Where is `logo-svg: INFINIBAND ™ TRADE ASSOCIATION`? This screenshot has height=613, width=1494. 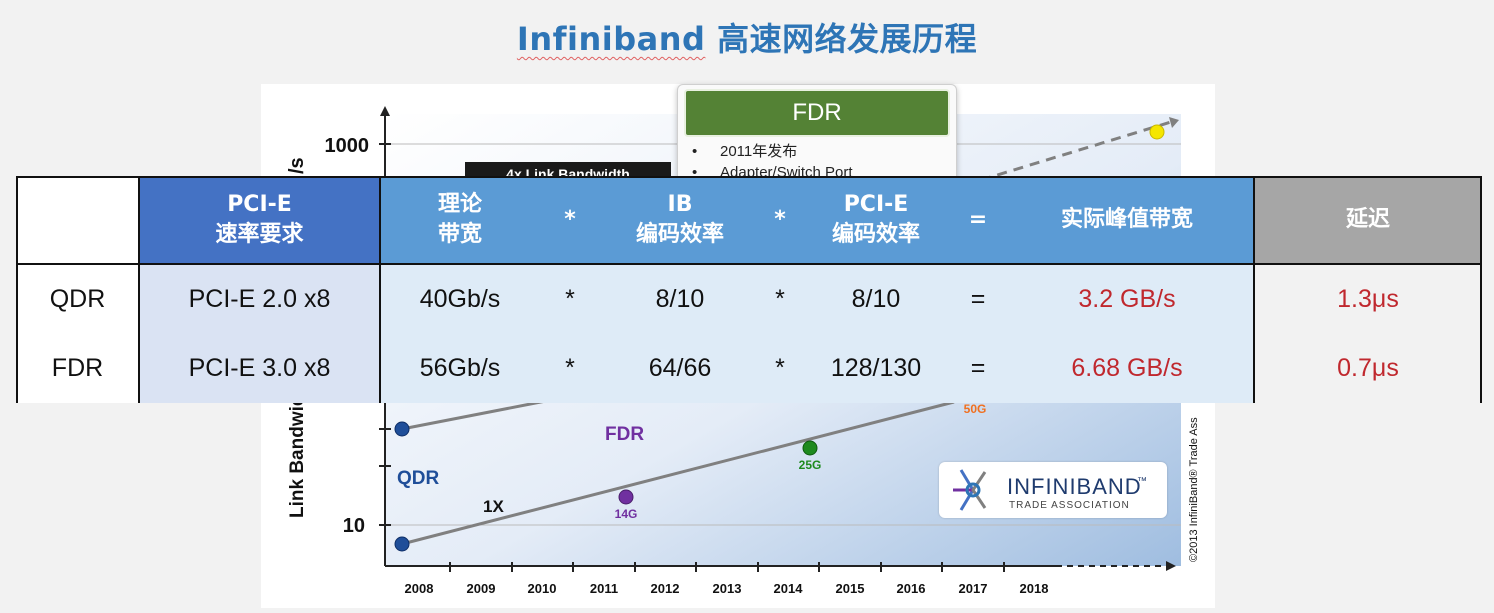
logo-svg: INFINIBAND ™ TRADE ASSOCIATION is located at coordinates (1050, 490).